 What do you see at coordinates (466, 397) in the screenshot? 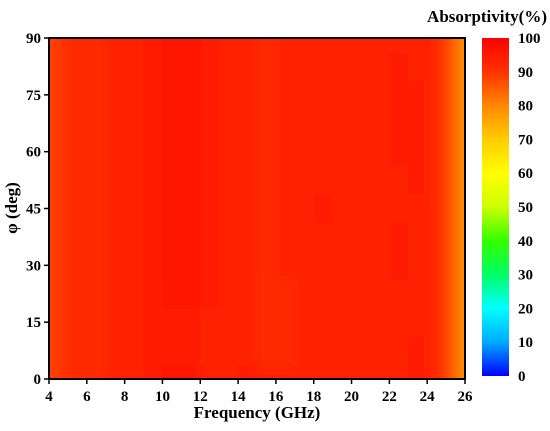
I see `x-tick-label: 26` at bounding box center [466, 397].